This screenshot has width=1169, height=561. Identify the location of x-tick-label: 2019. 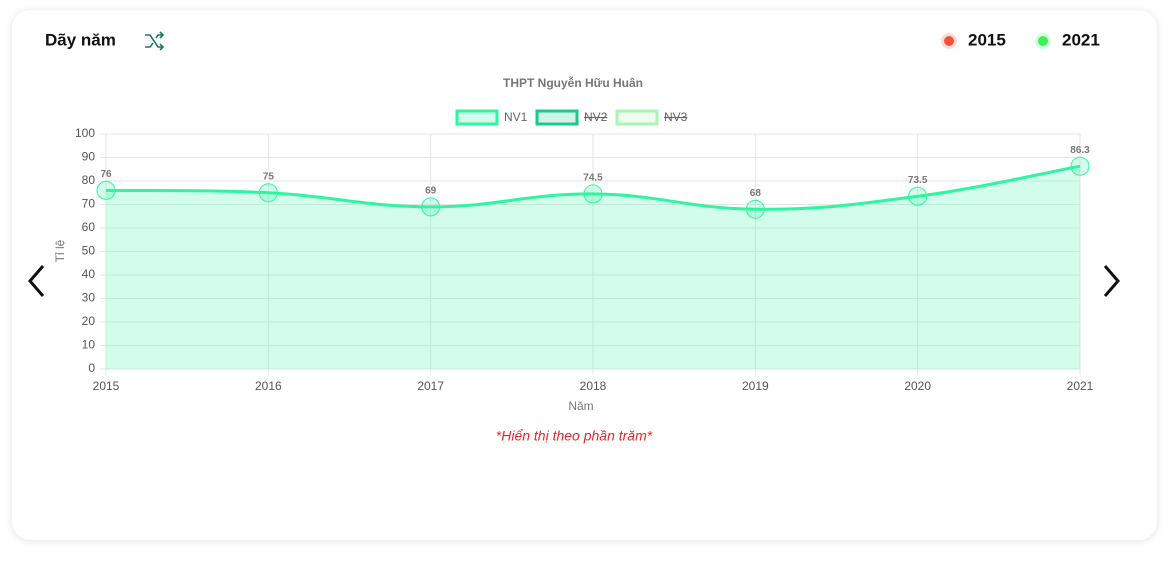
(755, 386).